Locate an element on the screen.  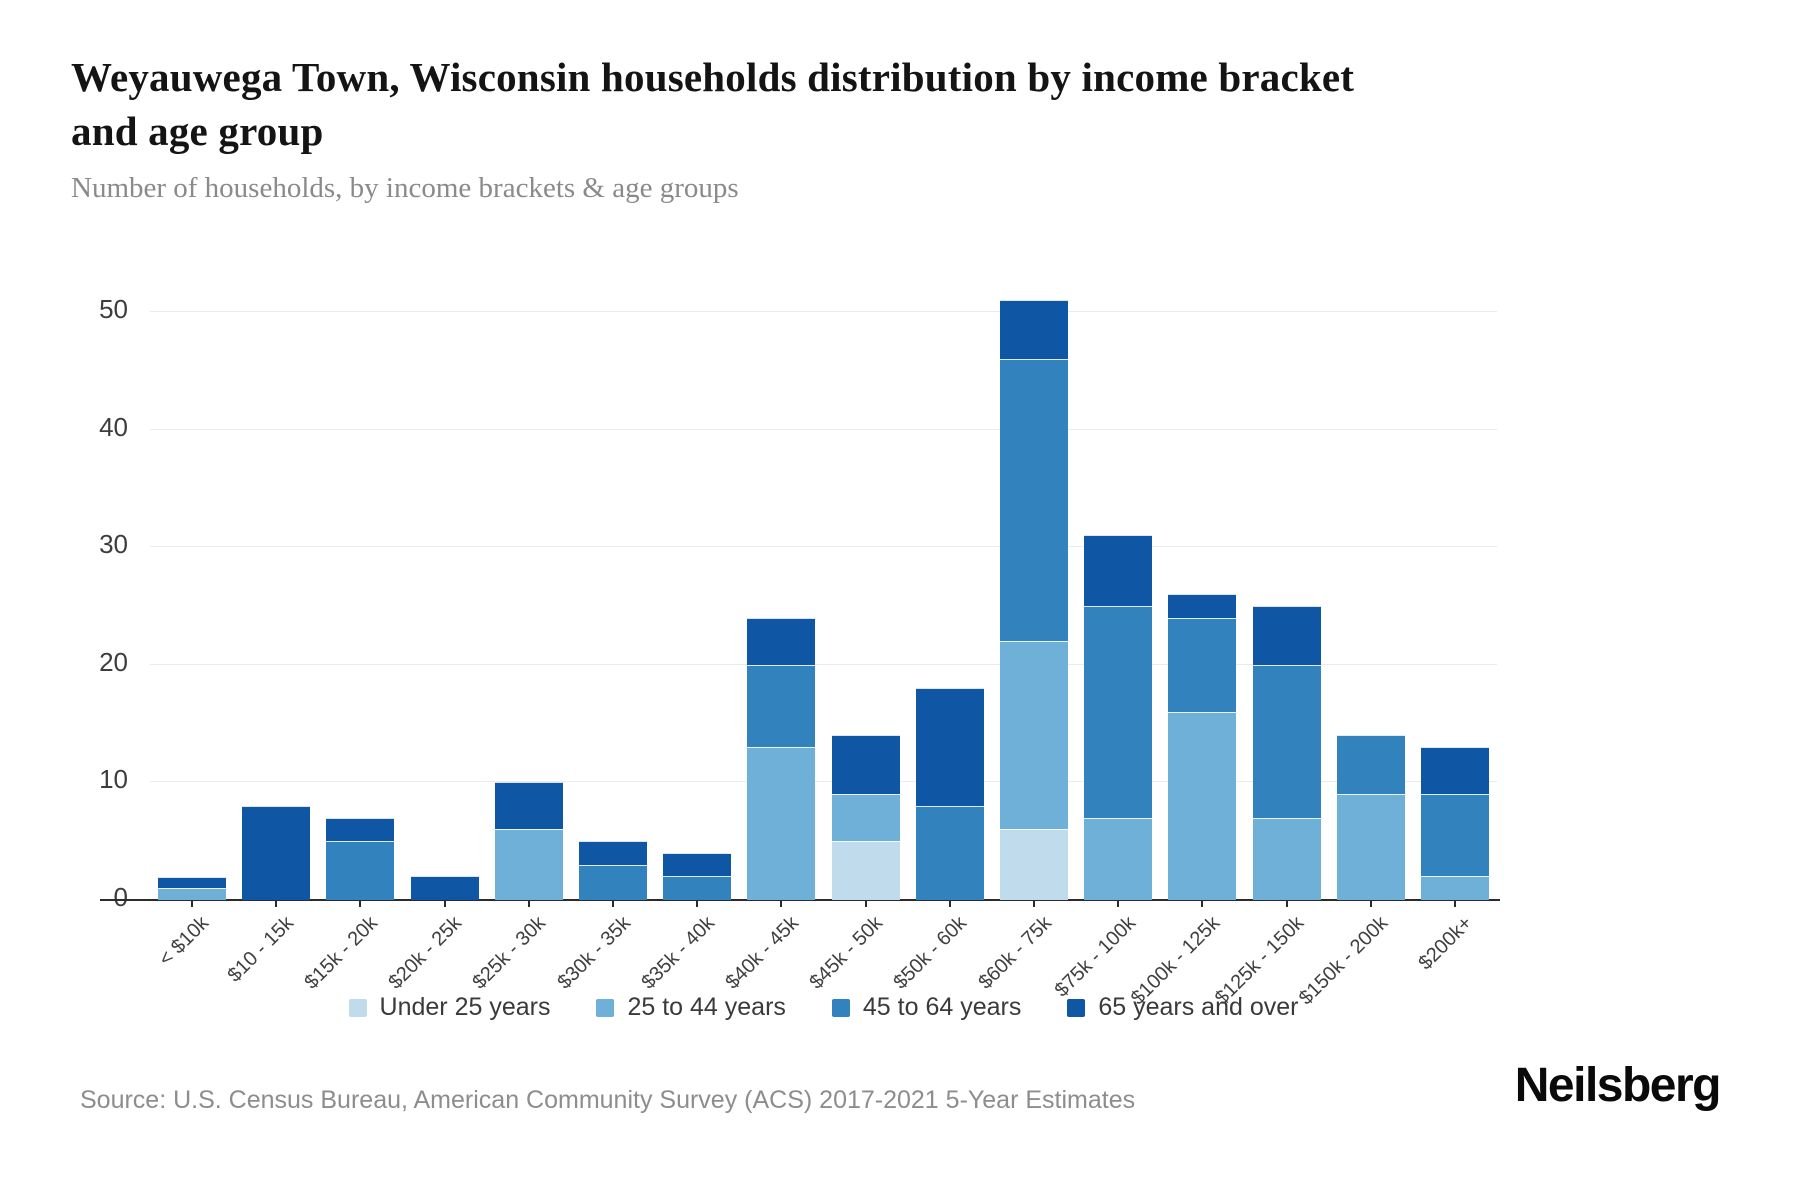
legend-item: 65 years and over is located at coordinates (1182, 1007).